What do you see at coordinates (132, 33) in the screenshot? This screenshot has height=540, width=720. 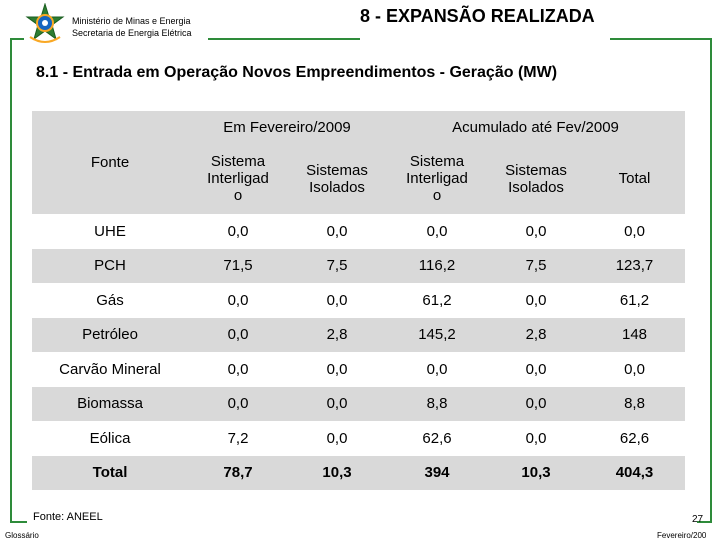 I see `ministry-line-2: Secretaria de Energia Elétrica` at bounding box center [132, 33].